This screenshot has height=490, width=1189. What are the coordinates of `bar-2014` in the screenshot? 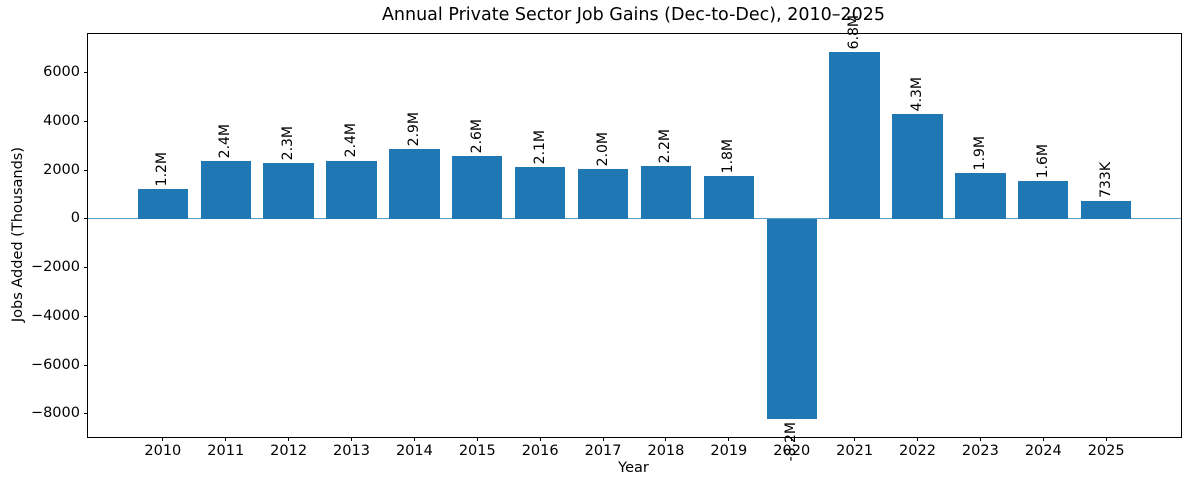 It's located at (414, 183).